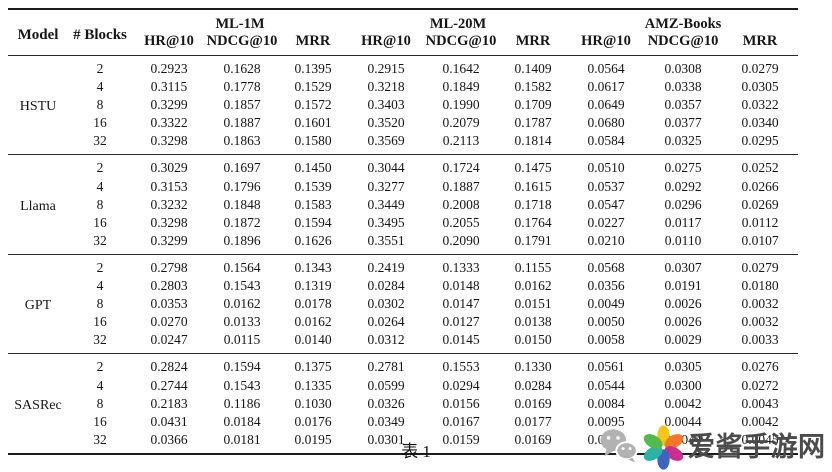 The image size is (832, 472). Describe the element at coordinates (386, 322) in the screenshot. I see `metric-cell: 0.0264` at that location.